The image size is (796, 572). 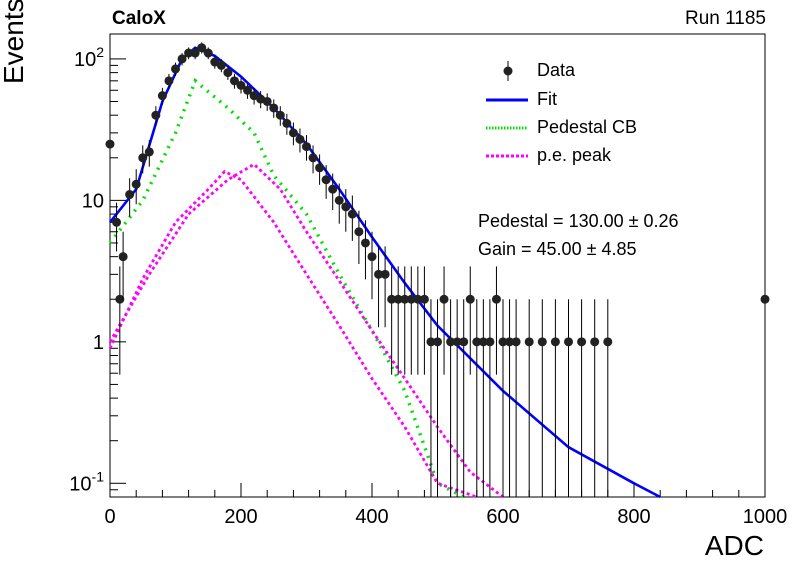 I want to click on legend-label-pedestal: Pedestal CB, so click(x=587, y=127).